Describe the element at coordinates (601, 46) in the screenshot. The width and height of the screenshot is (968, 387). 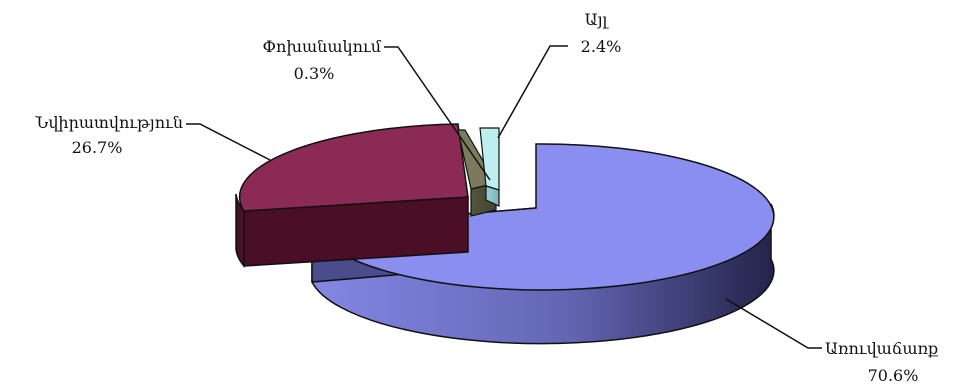
I see `slice-percent-3: 2.4%` at that location.